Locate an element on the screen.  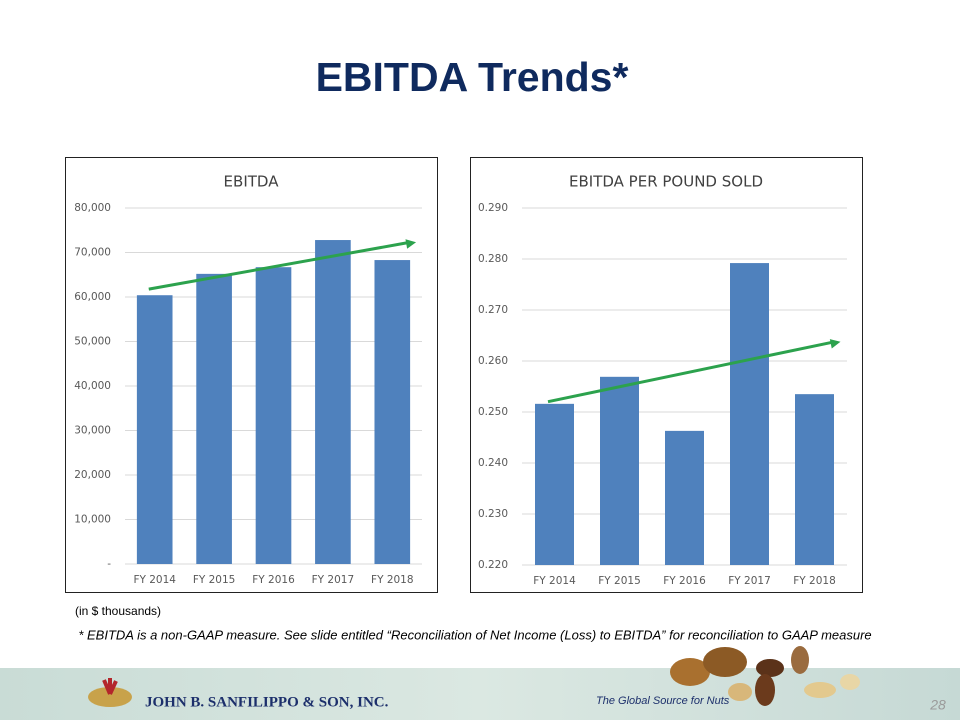
logo is located at coordinates (110, 692).